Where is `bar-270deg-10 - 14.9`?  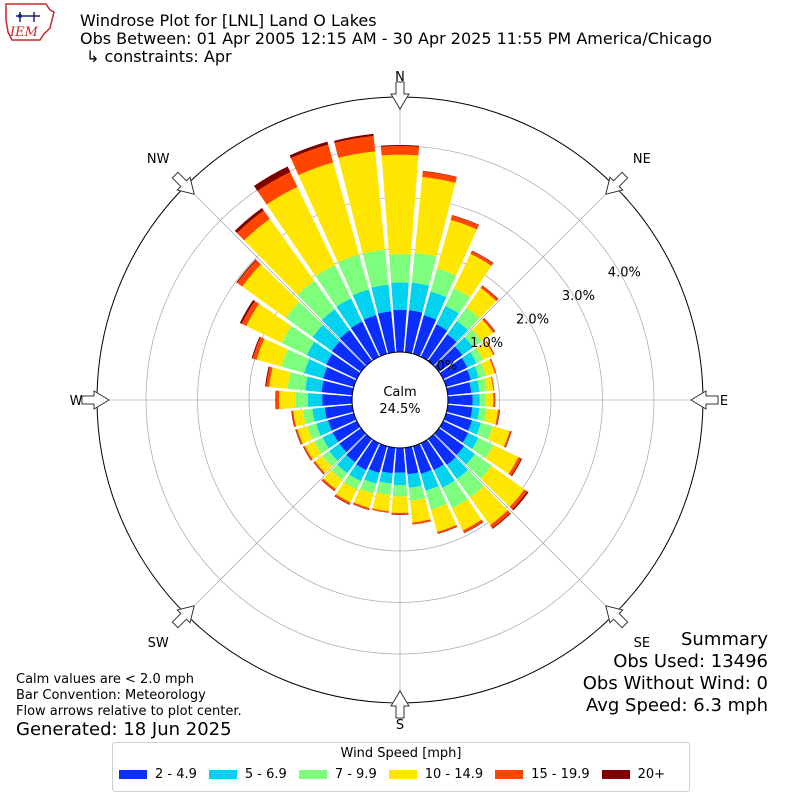 bar-270deg-10 - 14.9 is located at coordinates (287, 400).